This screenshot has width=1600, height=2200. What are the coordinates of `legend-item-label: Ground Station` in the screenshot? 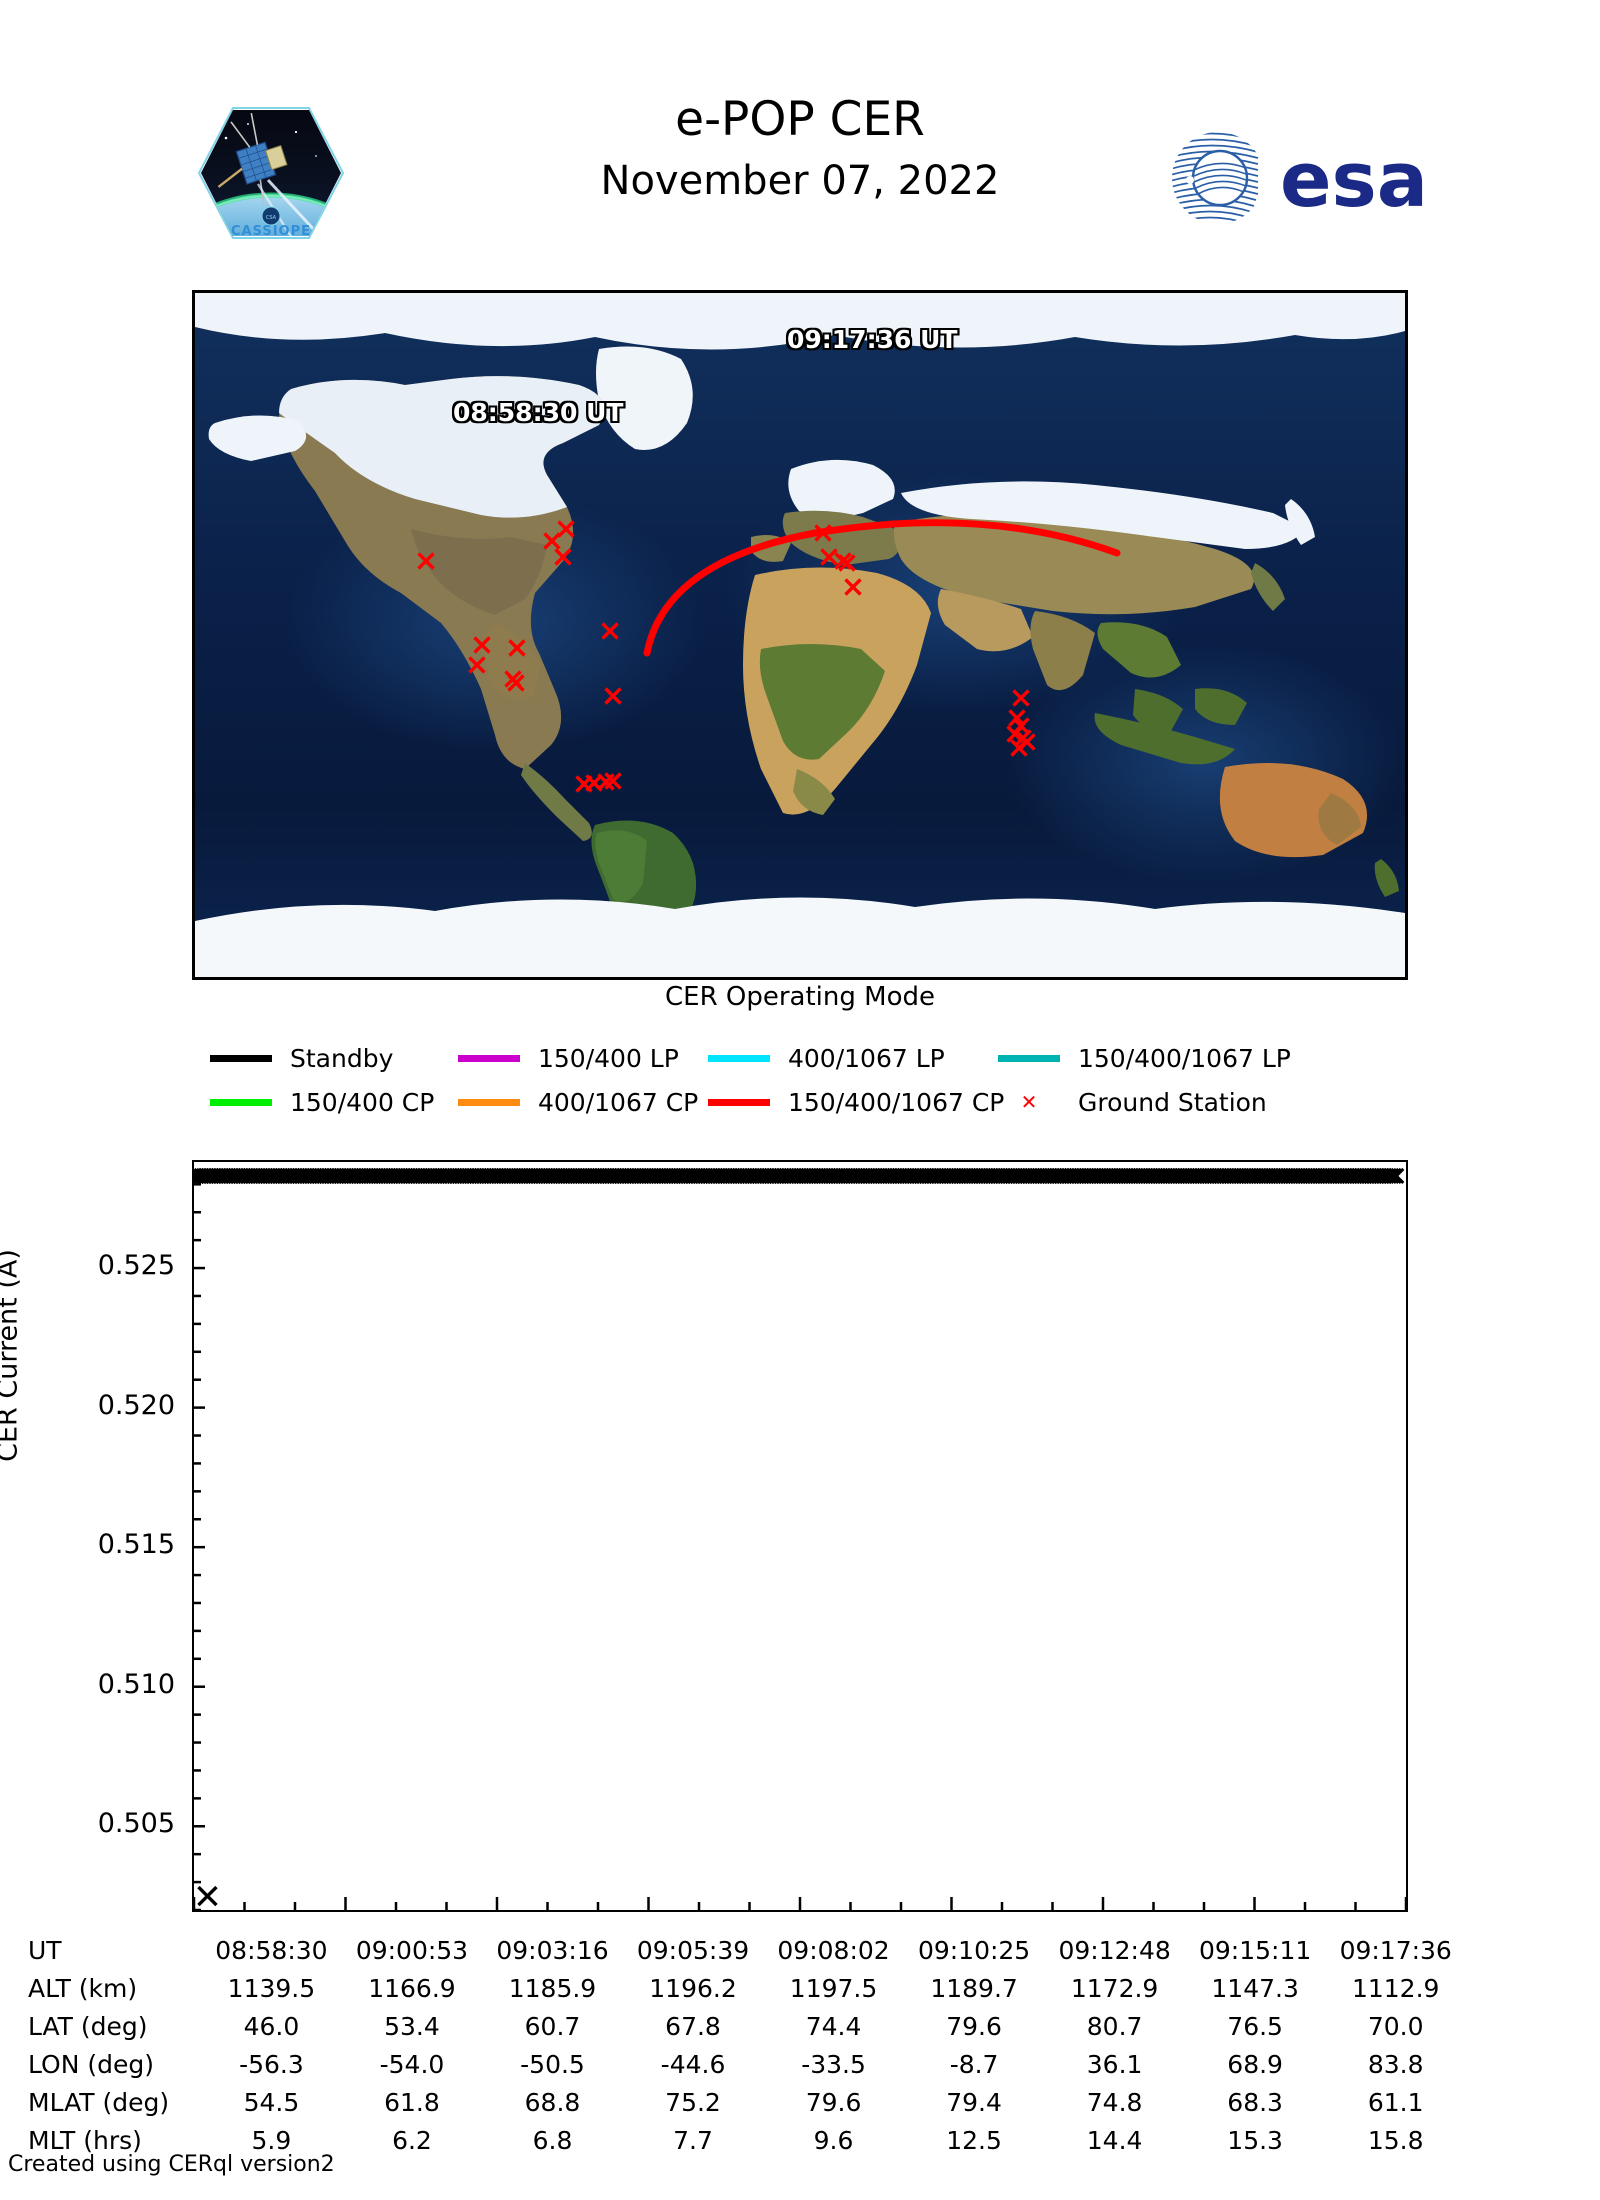 It's located at (1172, 1102).